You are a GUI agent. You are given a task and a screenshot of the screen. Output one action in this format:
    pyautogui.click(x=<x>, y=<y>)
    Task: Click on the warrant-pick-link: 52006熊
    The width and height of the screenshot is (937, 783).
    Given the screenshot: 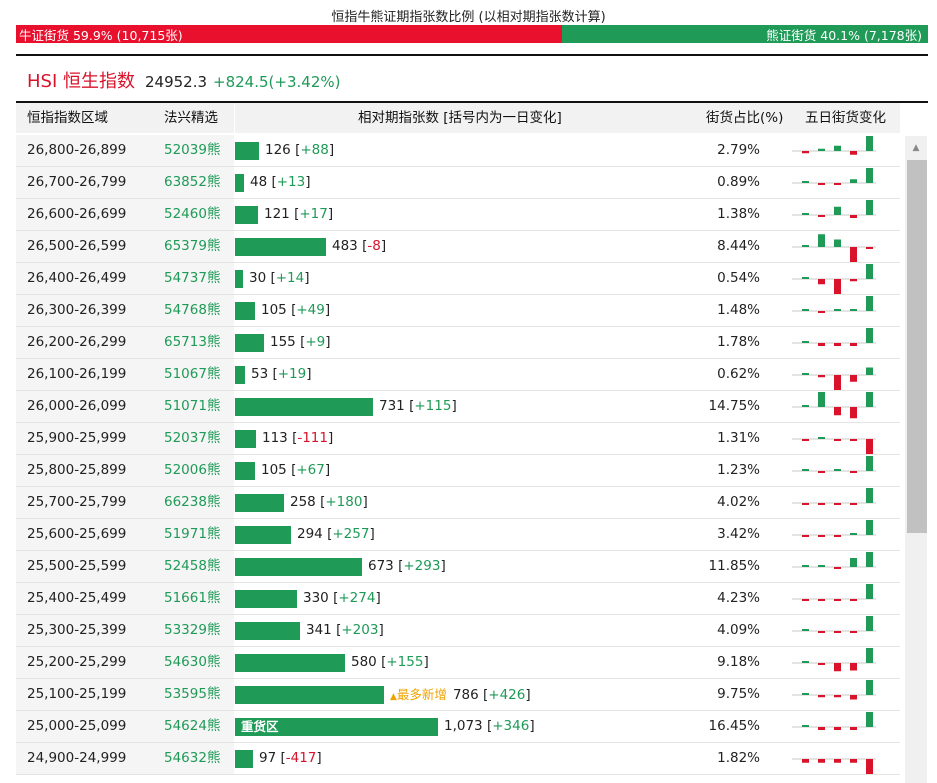 What is the action you would take?
    pyautogui.click(x=192, y=470)
    